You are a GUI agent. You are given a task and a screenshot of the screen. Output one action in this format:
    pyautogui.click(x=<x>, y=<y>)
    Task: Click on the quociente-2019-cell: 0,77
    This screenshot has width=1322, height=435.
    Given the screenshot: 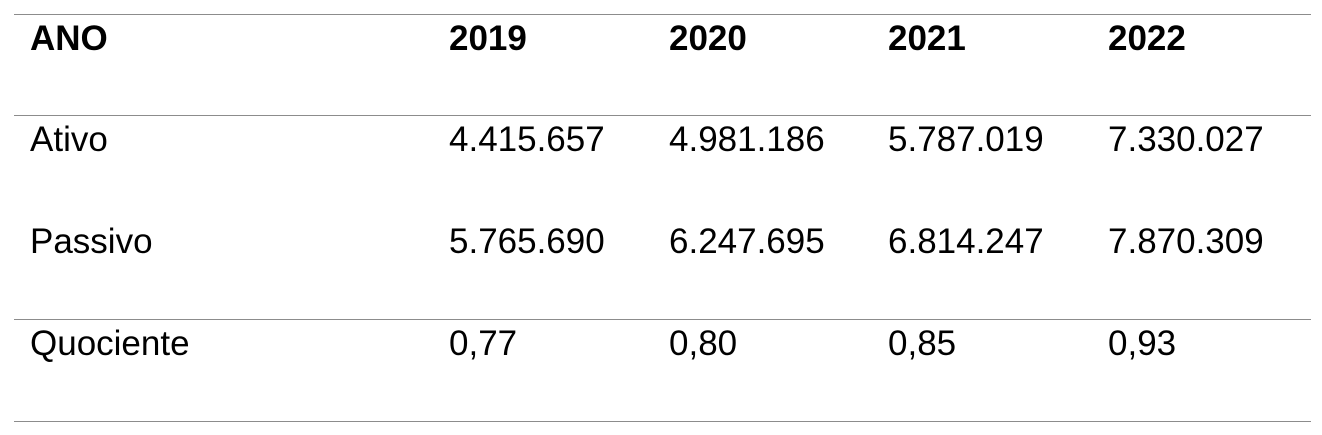 What is the action you would take?
    pyautogui.click(x=483, y=343)
    